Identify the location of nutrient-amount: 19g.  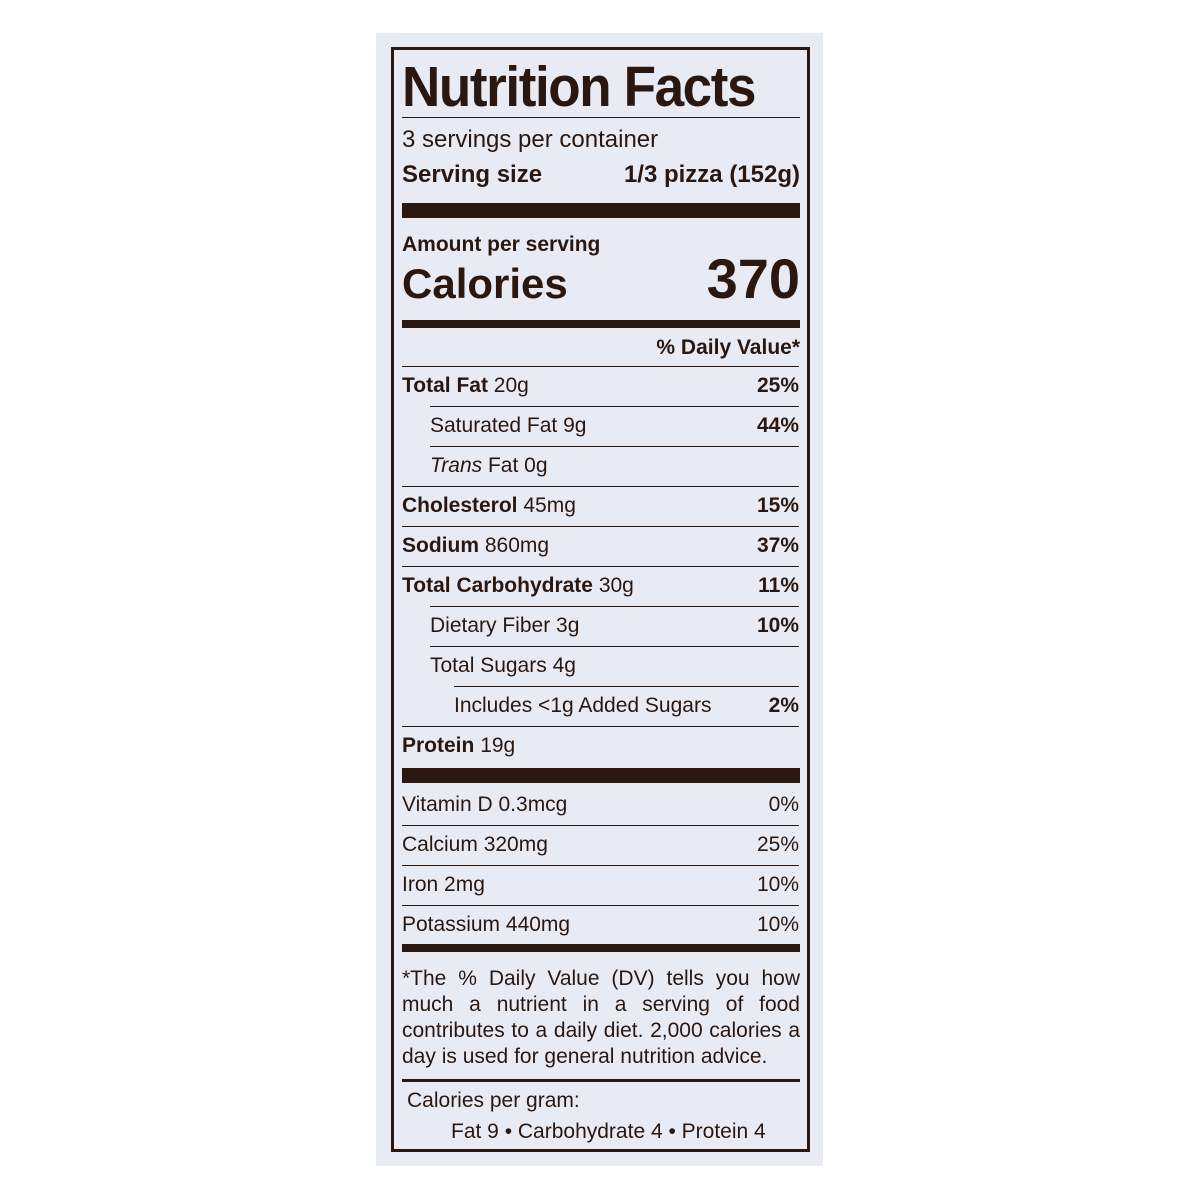
(498, 745).